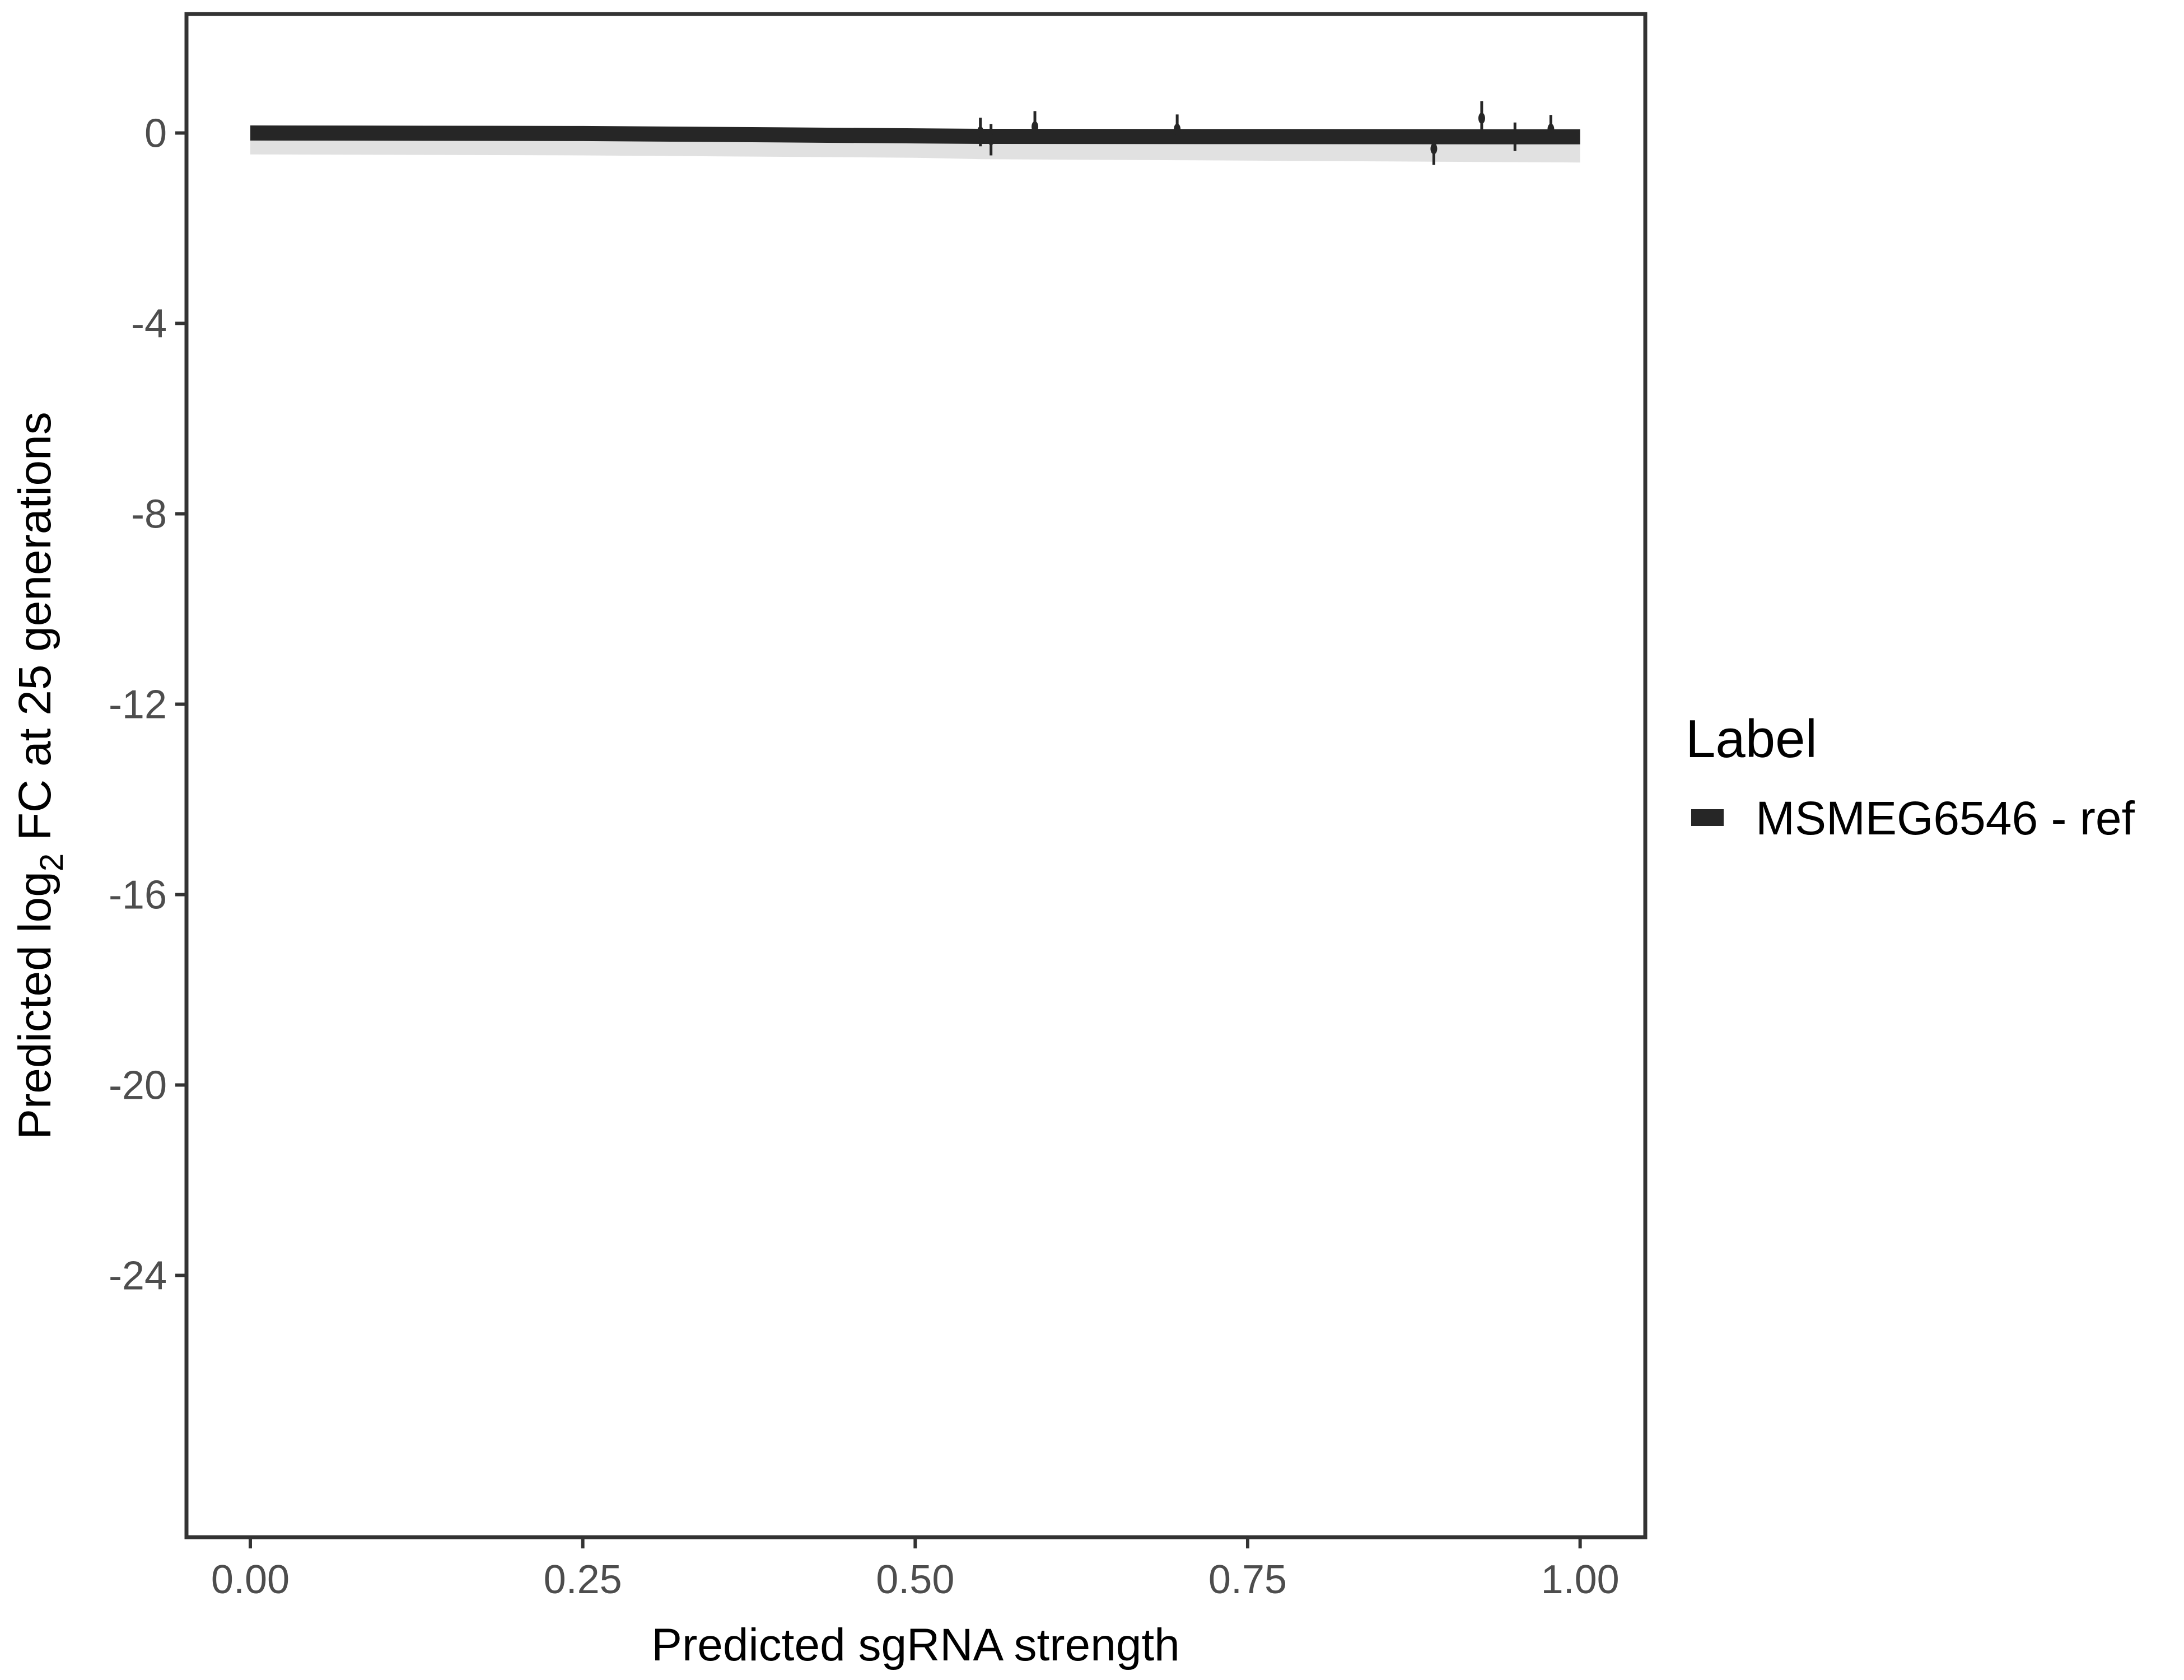 This screenshot has height=1680, width=2184. Describe the element at coordinates (138, 1086) in the screenshot. I see `y-tick-label: -20` at that location.